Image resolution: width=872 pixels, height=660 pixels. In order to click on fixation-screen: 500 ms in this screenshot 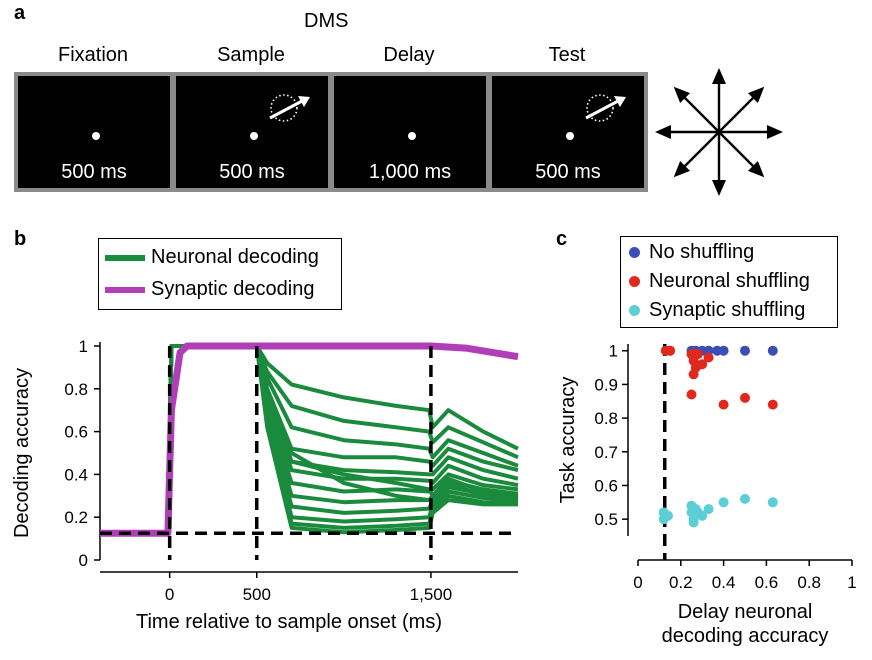, I will do `click(94, 132)`.